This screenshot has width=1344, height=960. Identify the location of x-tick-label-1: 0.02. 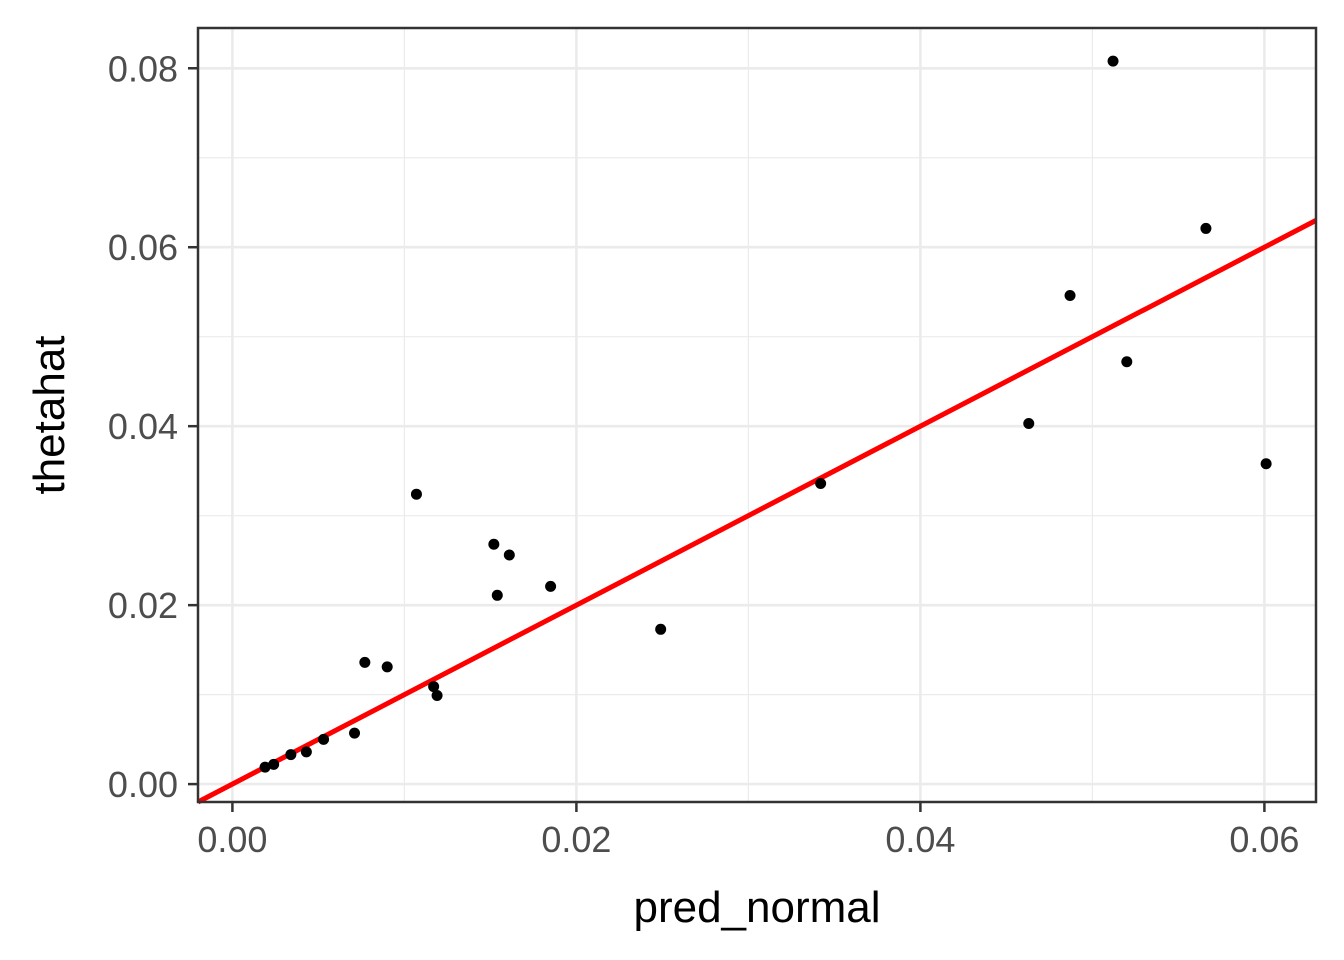
(576, 839).